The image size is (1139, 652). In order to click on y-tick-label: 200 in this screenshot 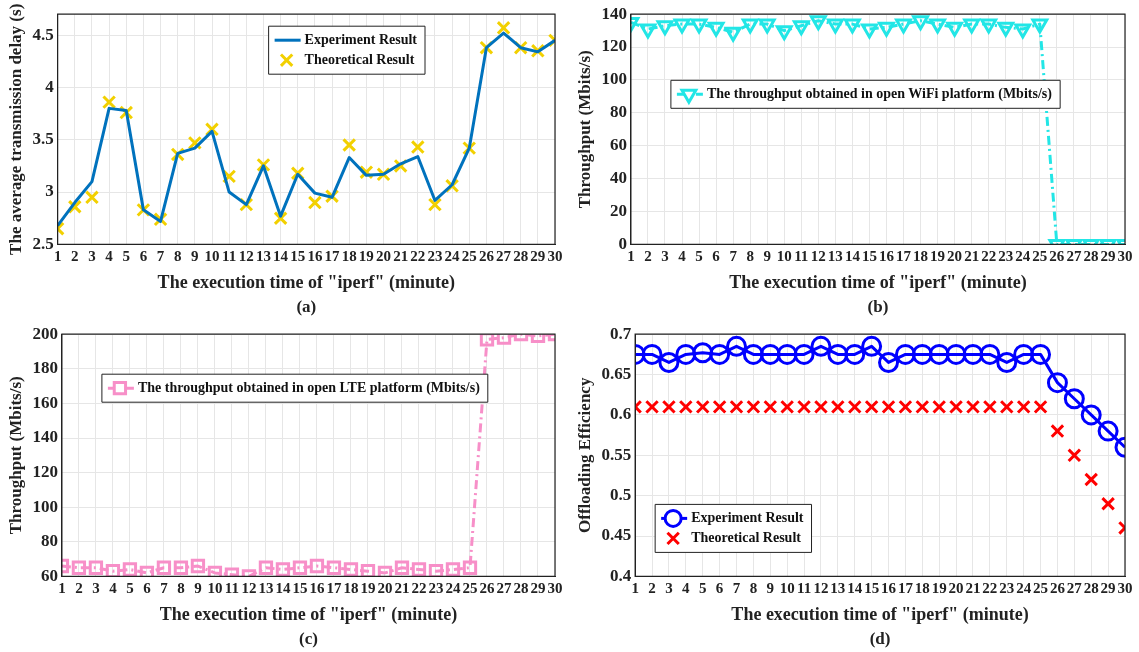, I will do `click(45, 333)`.